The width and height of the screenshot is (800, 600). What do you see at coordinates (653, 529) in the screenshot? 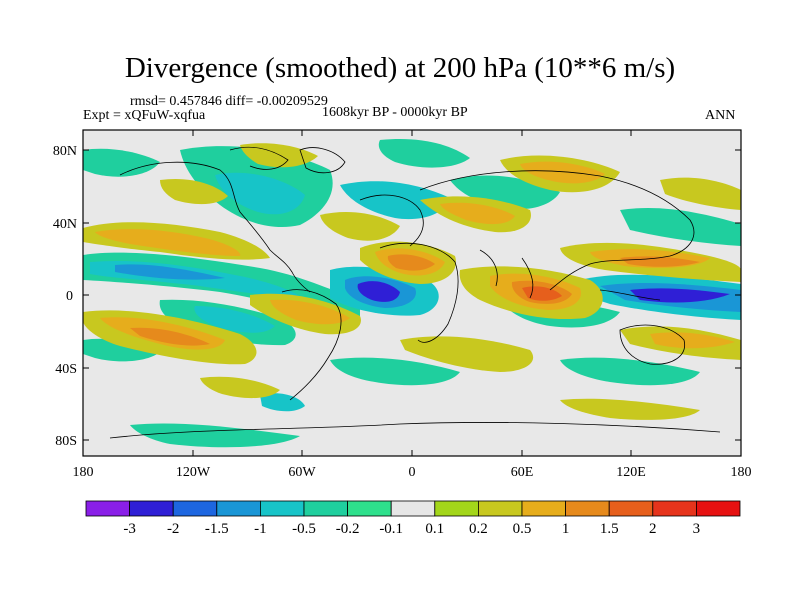
I see `colorbar-label: 2` at bounding box center [653, 529].